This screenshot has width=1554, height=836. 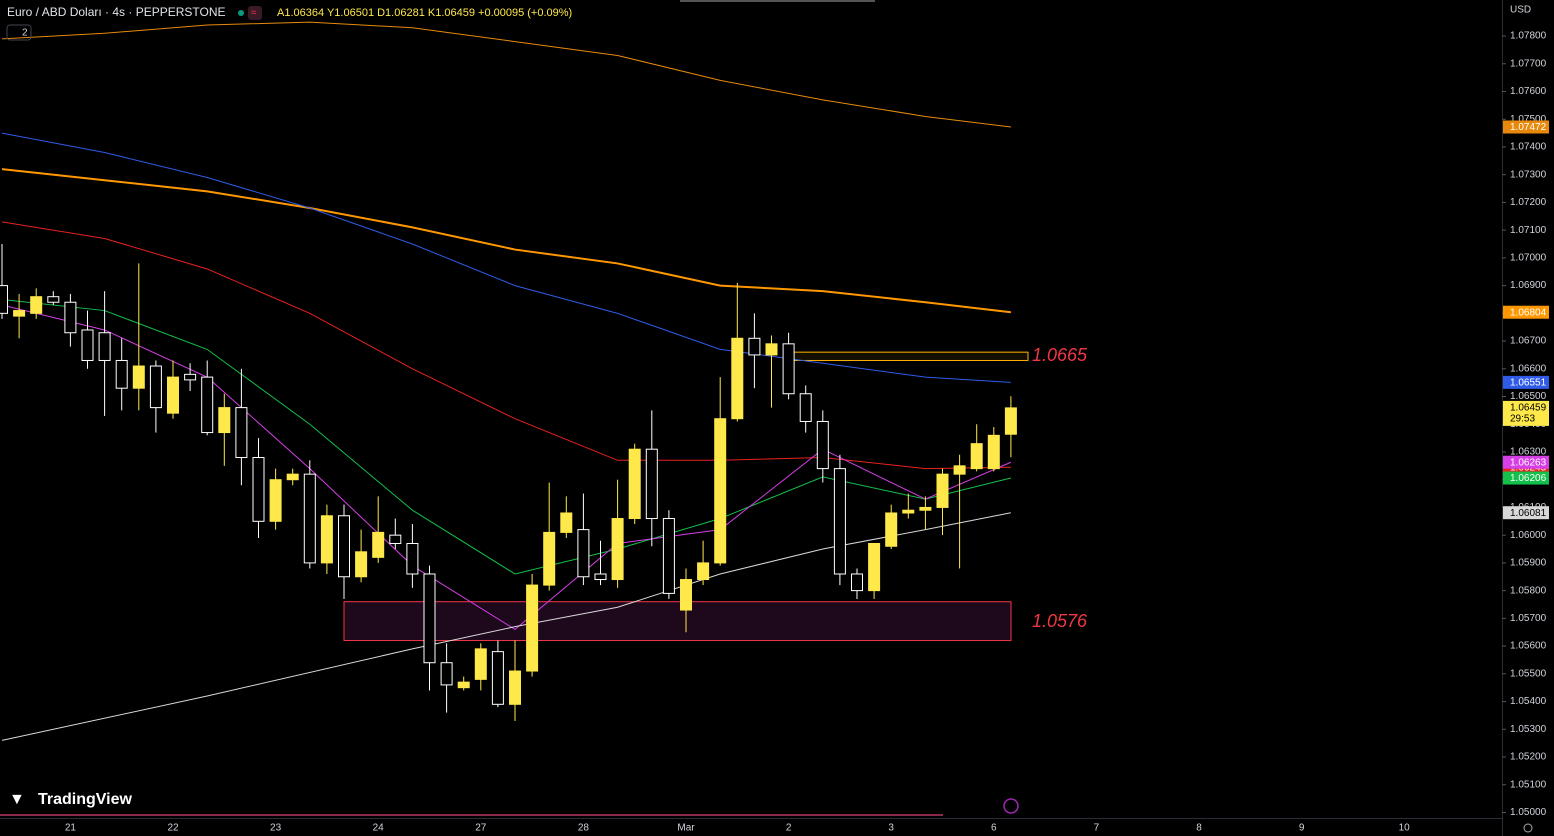 I want to click on y-tick-label: 1.06700, so click(x=1528, y=341).